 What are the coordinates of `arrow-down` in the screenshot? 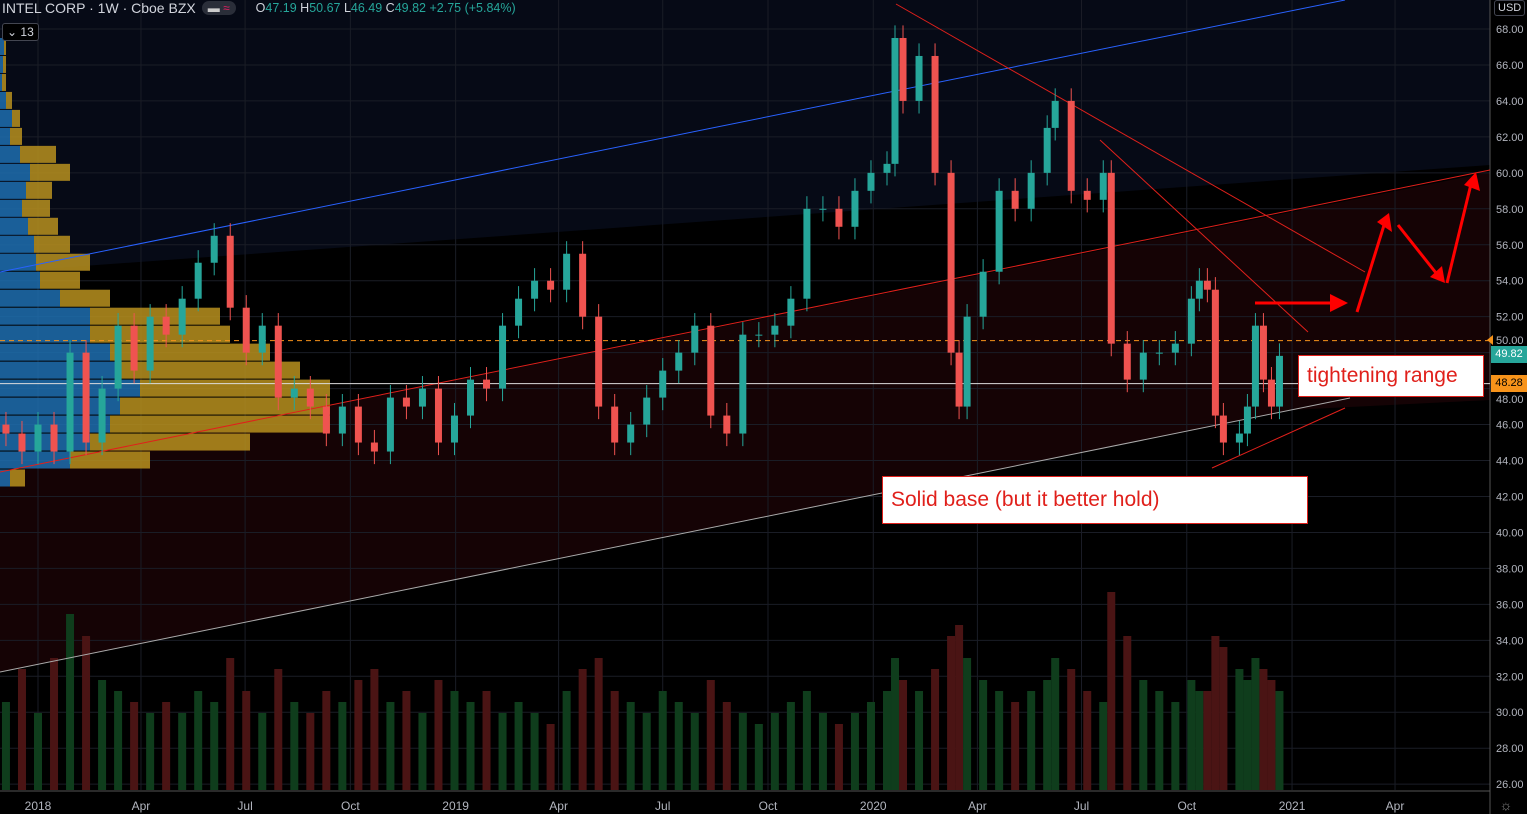 It's located at (1419, 251).